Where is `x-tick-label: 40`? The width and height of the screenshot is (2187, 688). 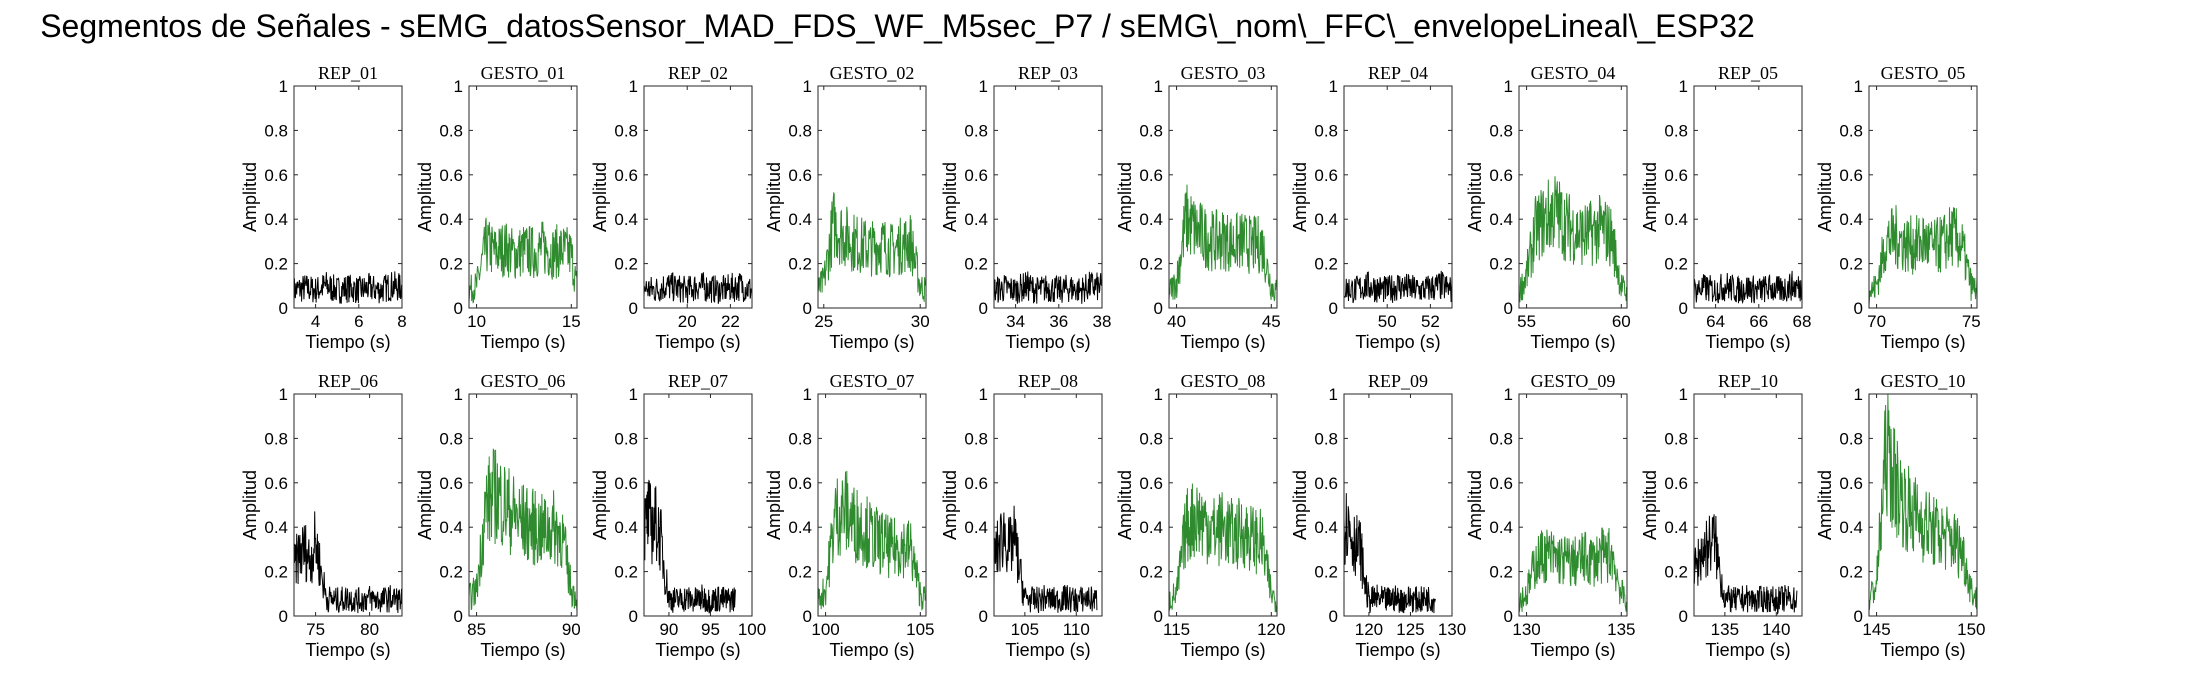 x-tick-label: 40 is located at coordinates (1176, 321).